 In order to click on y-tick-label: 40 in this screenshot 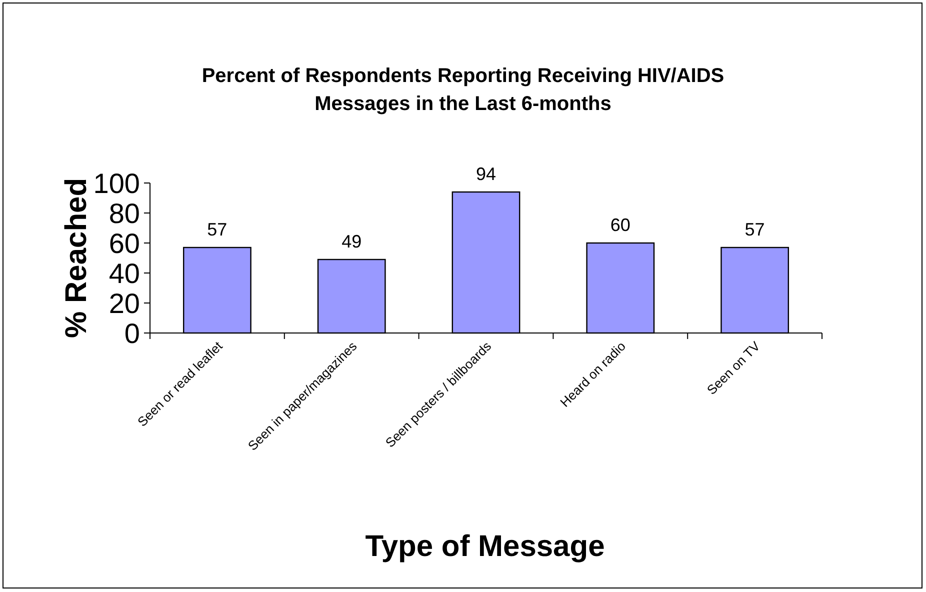, I will do `click(124, 273)`.